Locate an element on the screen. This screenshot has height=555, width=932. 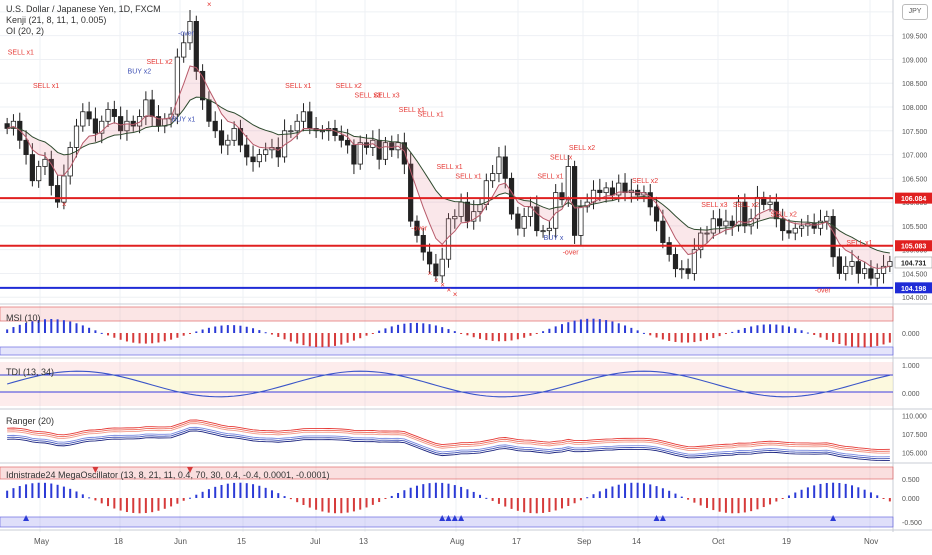
currency-badge: JPY is located at coordinates (915, 12).